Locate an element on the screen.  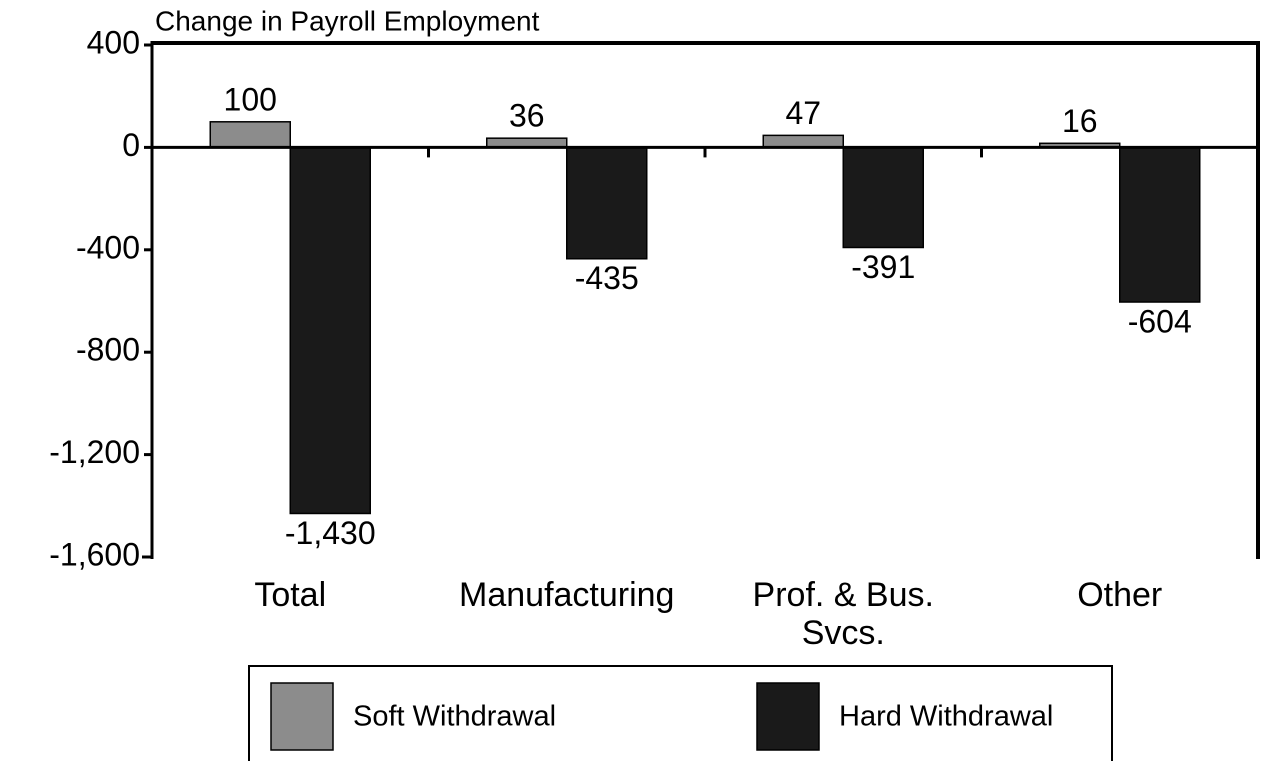
y-tick-label: -400 is located at coordinates (108, 247).